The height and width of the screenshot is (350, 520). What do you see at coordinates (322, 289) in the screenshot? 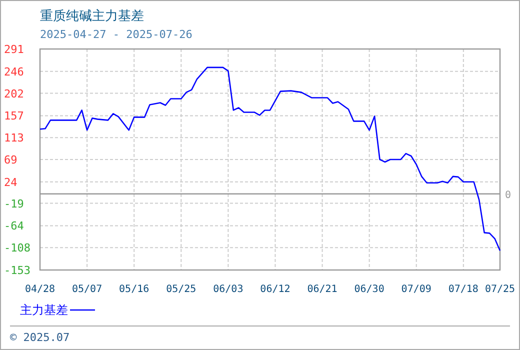
I see `x-tick-label: 06/21` at bounding box center [322, 289].